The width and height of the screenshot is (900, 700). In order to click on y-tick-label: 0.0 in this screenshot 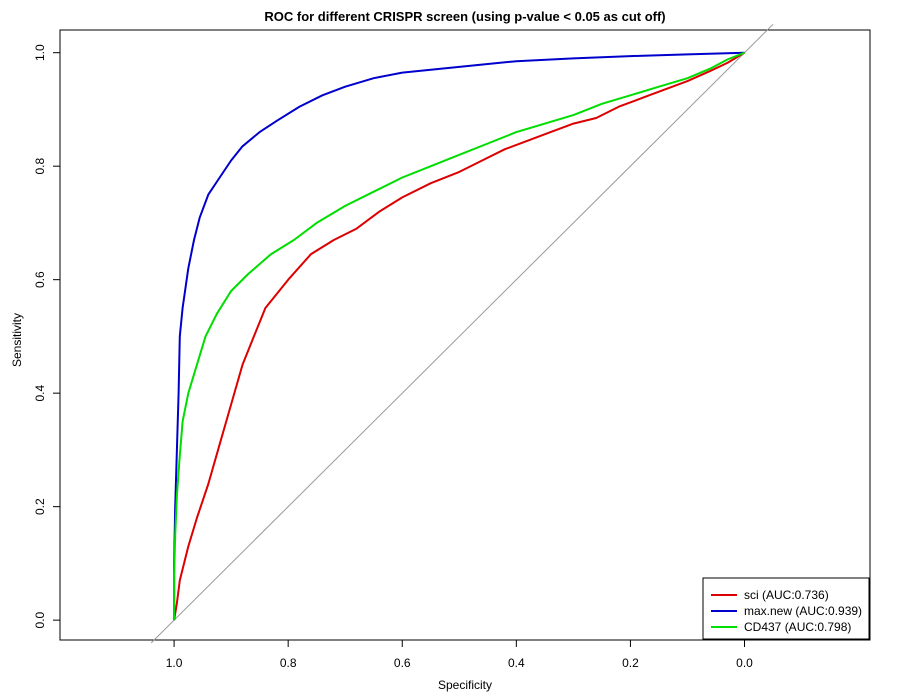, I will do `click(40, 619)`.